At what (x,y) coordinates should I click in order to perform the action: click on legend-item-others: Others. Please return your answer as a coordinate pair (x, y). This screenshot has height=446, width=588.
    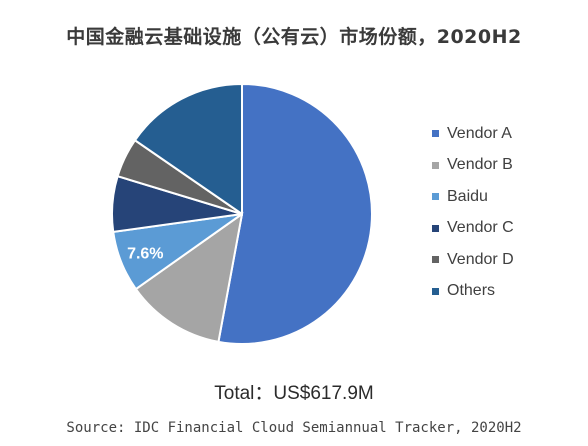
    Looking at the image, I should click on (473, 292).